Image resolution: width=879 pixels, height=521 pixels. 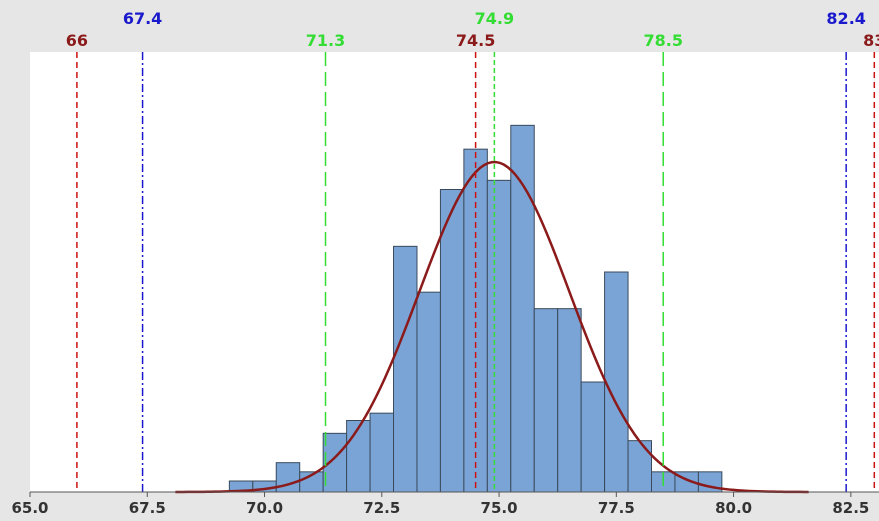 I want to click on x-tick-label: 77.5, so click(x=616, y=508).